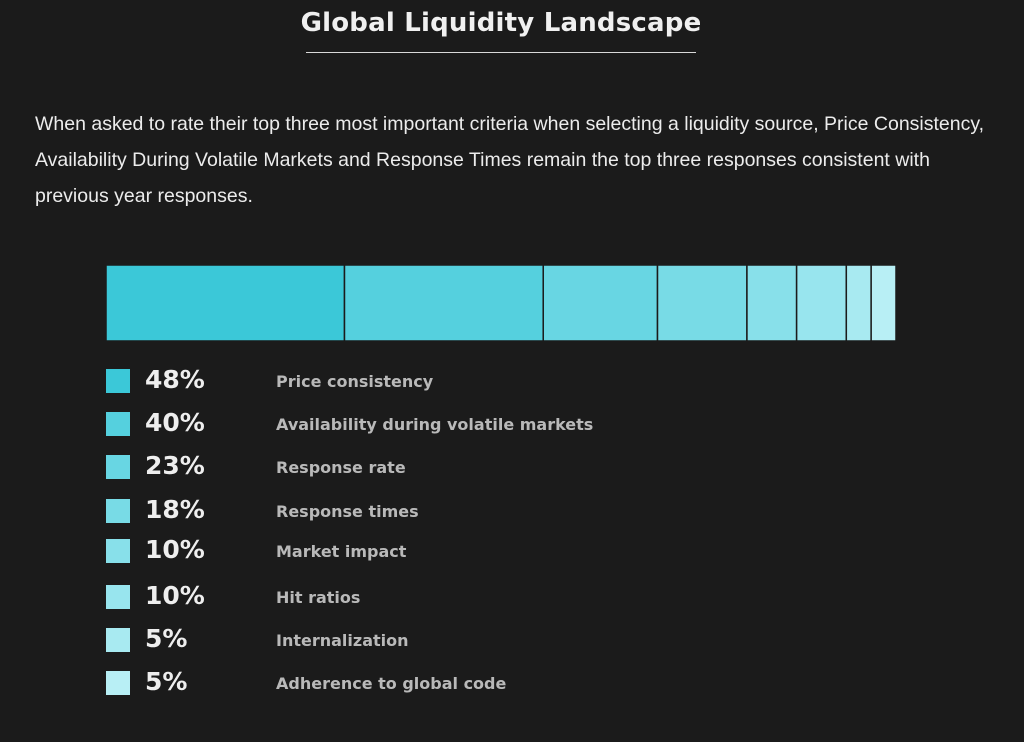 This screenshot has height=742, width=1024. I want to click on legend-item: 23% Response rate, so click(350, 467).